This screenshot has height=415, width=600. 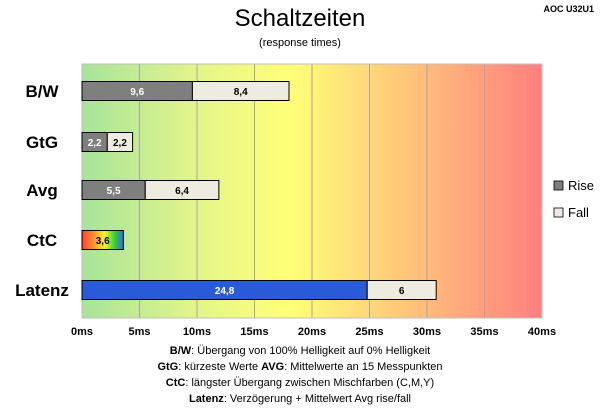 What do you see at coordinates (581, 185) in the screenshot?
I see `legend-rise-label: Rise` at bounding box center [581, 185].